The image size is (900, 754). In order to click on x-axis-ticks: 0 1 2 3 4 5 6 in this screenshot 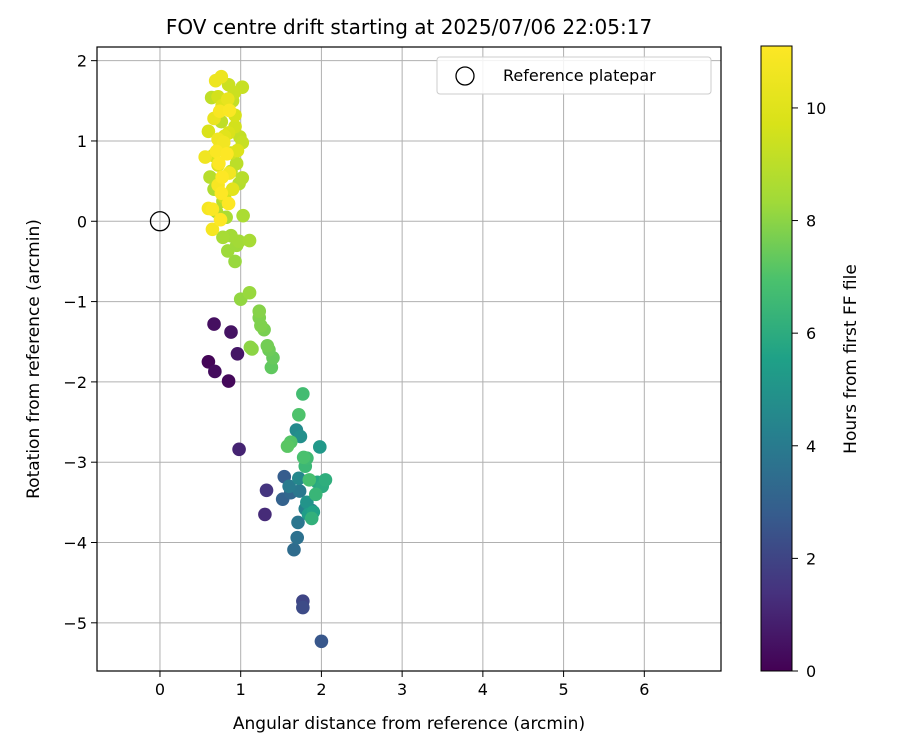, I will do `click(402, 685)`.